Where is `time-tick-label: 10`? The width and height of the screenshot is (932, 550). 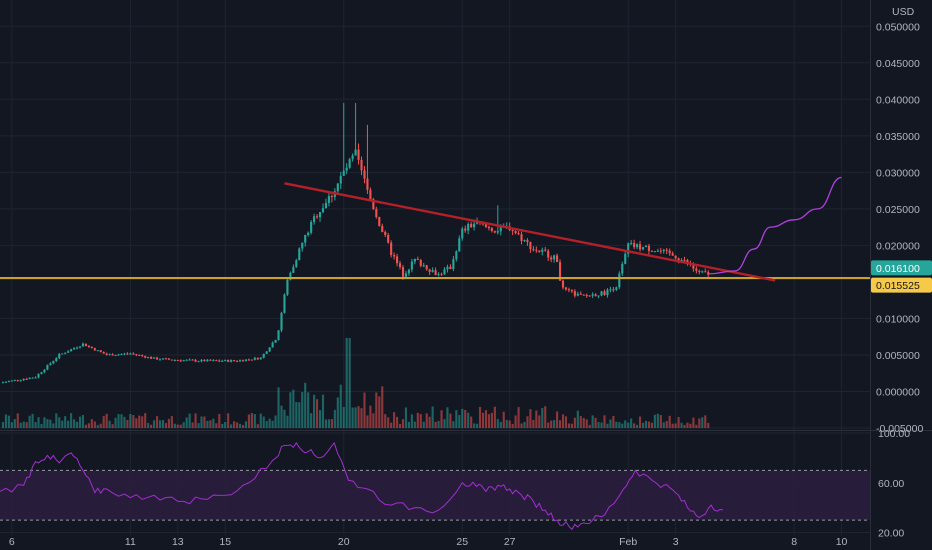
time-tick-label: 10 is located at coordinates (842, 542).